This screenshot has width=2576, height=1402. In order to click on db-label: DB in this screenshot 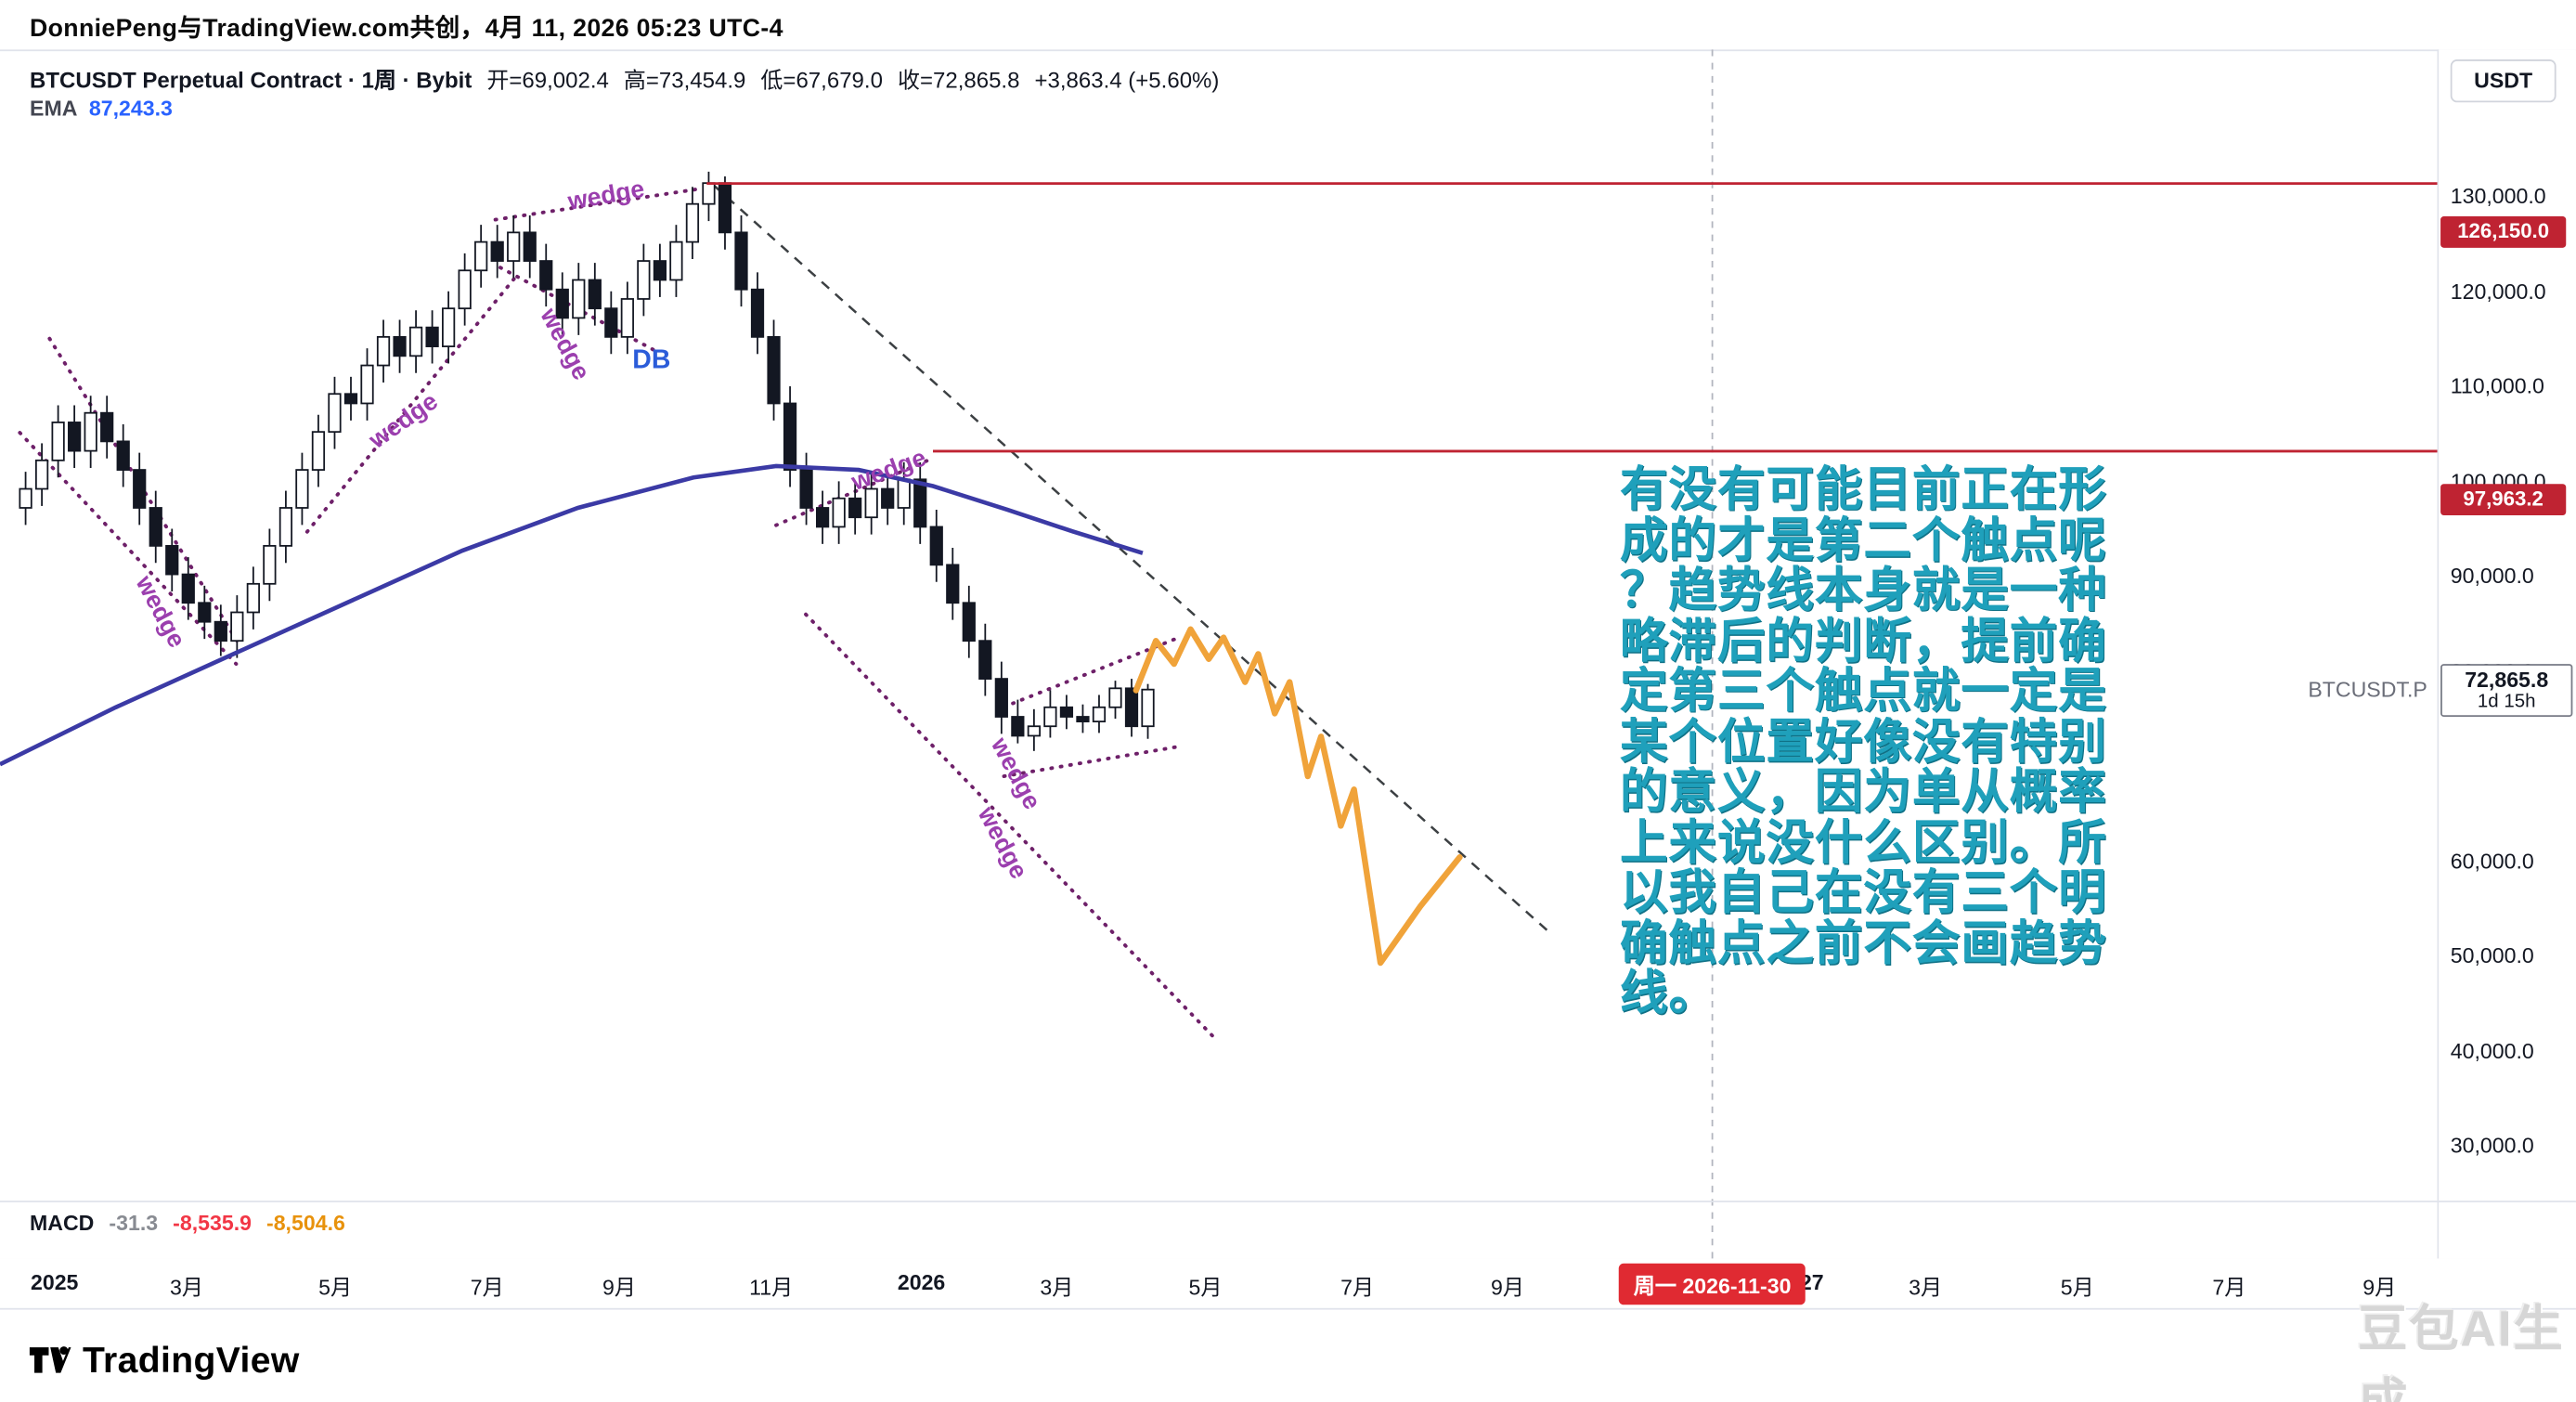, I will do `click(651, 360)`.